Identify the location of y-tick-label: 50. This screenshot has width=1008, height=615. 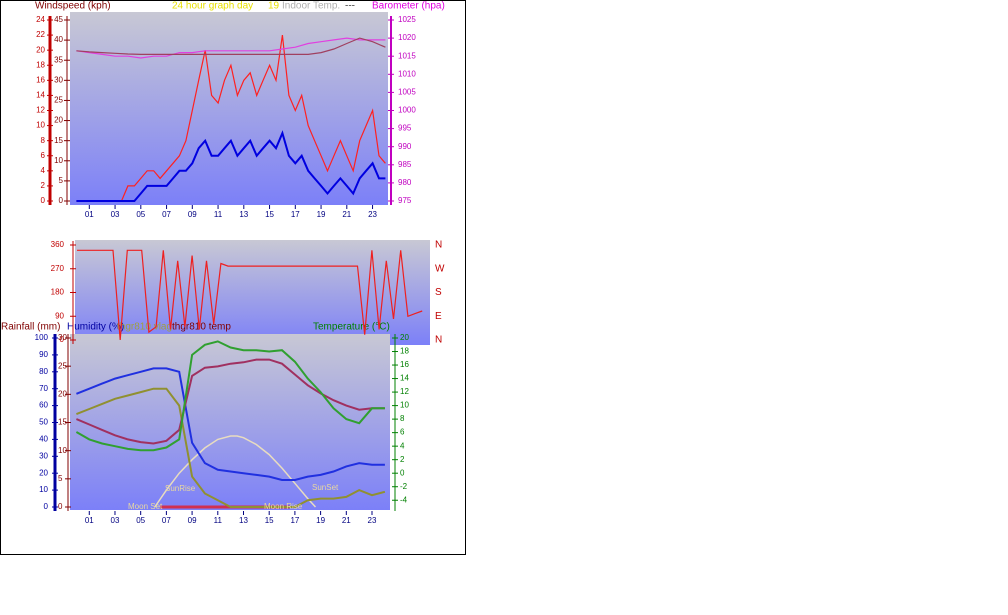
(43, 422).